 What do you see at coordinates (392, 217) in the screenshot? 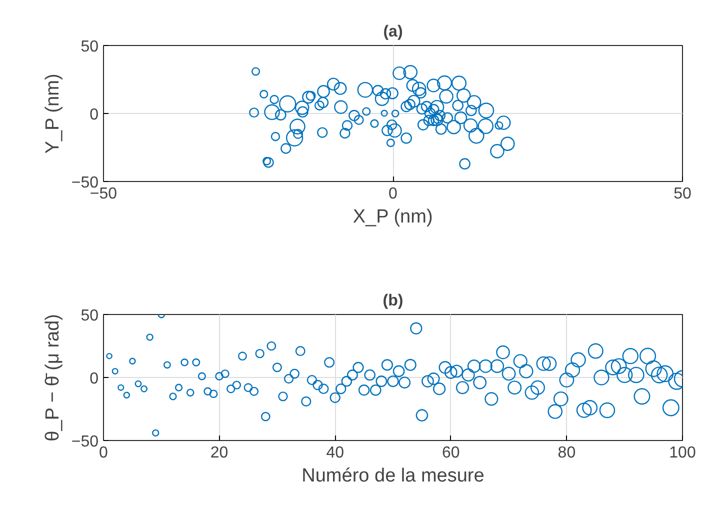
I see `x-axis-title: X_P (nm)` at bounding box center [392, 217].